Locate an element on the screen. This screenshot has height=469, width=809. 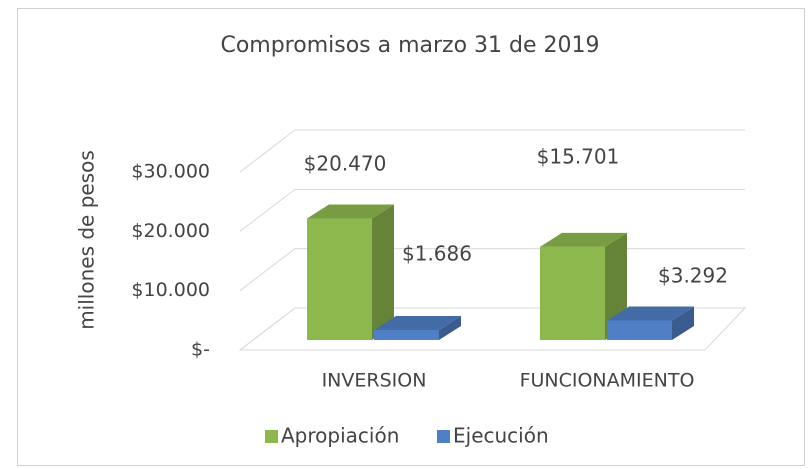
y-tick-label: $30.000 is located at coordinates (170, 172).